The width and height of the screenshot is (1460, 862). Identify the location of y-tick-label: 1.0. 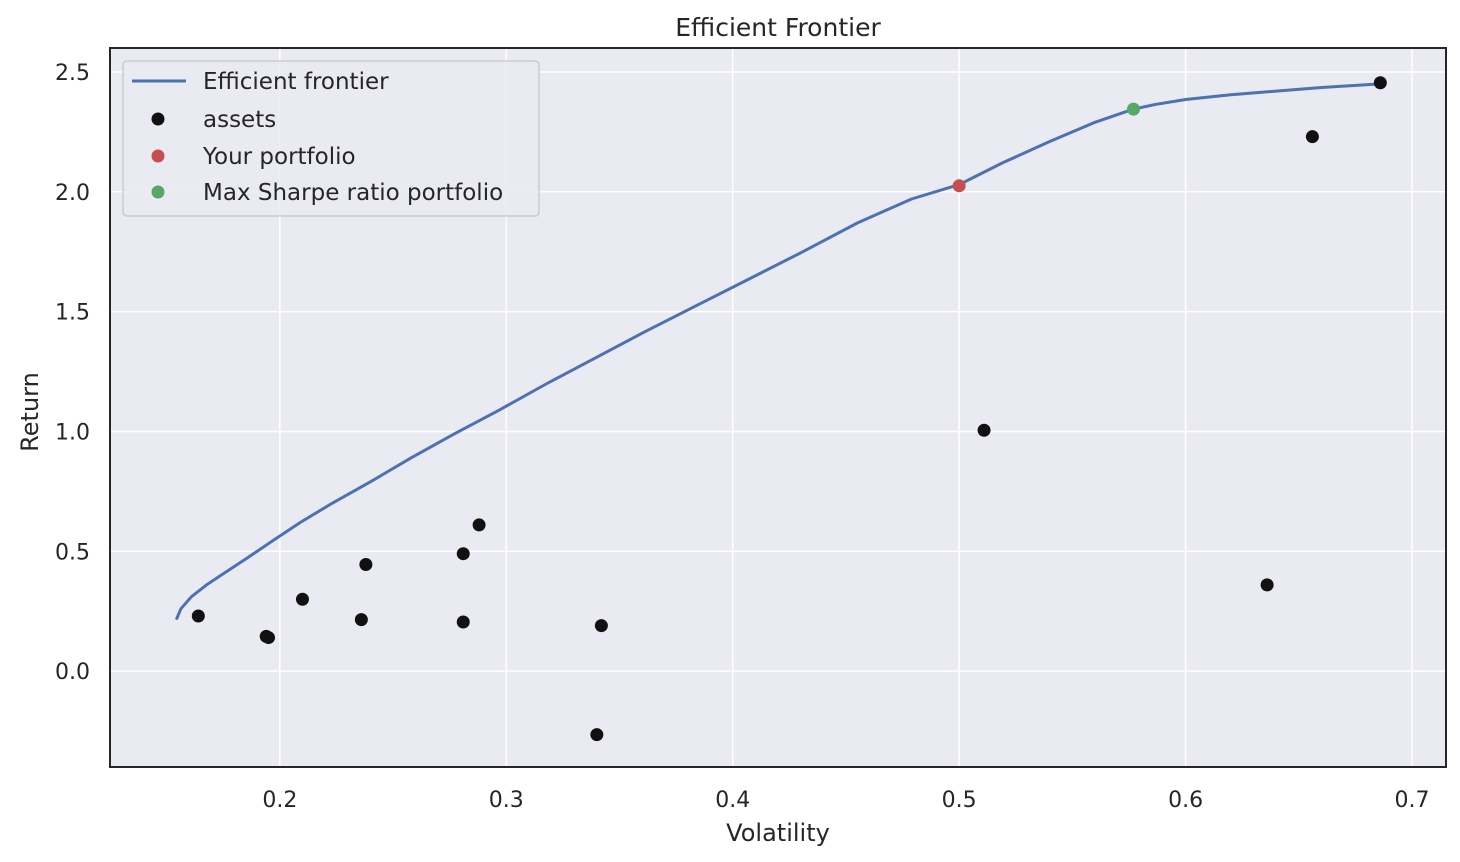
(72, 432).